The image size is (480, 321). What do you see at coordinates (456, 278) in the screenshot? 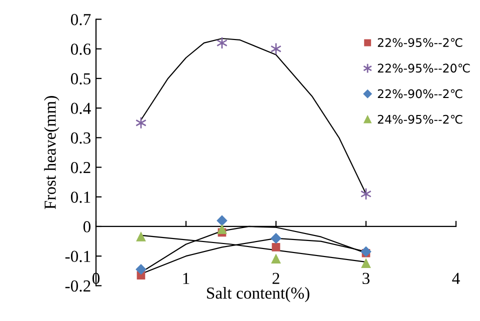
I see `x-tick-label: 4` at bounding box center [456, 278].